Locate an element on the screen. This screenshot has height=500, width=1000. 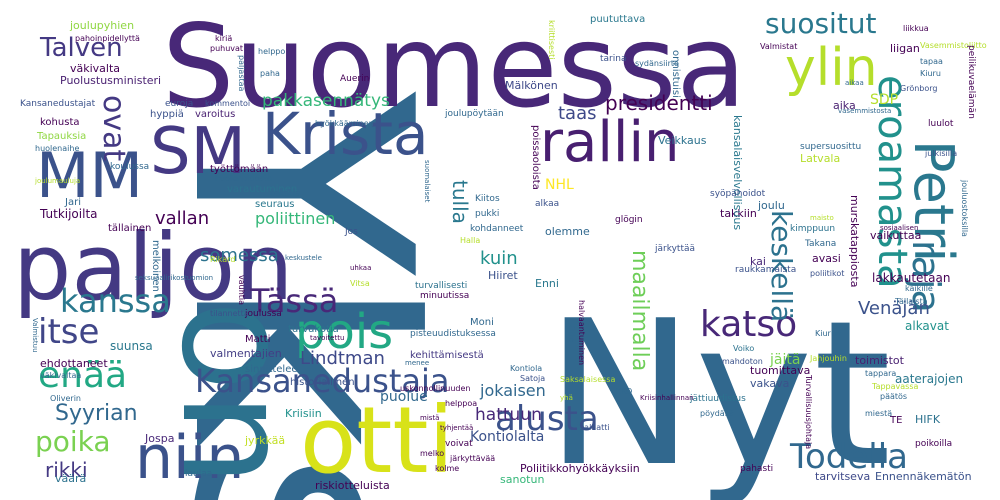
word-otti: otti is located at coordinates (377, 440).